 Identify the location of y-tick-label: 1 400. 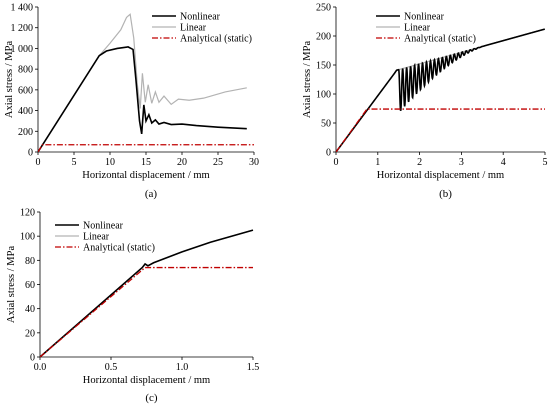
(22, 8).